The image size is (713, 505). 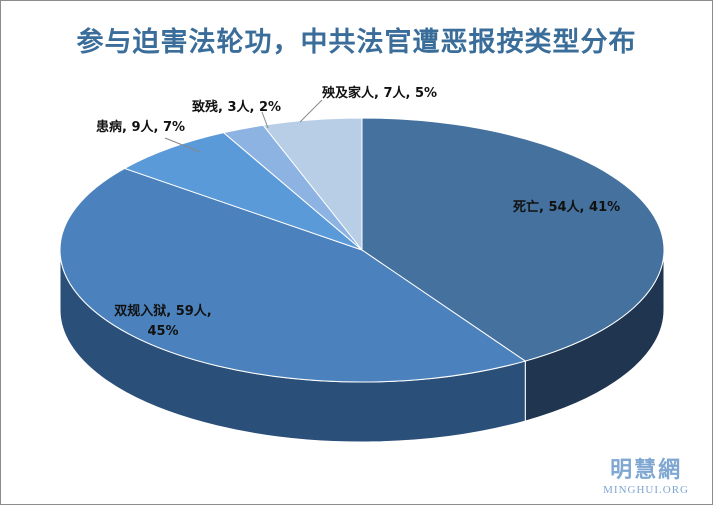 What do you see at coordinates (646, 490) in the screenshot?
I see `logo-site: MINGHUI.ORG` at bounding box center [646, 490].